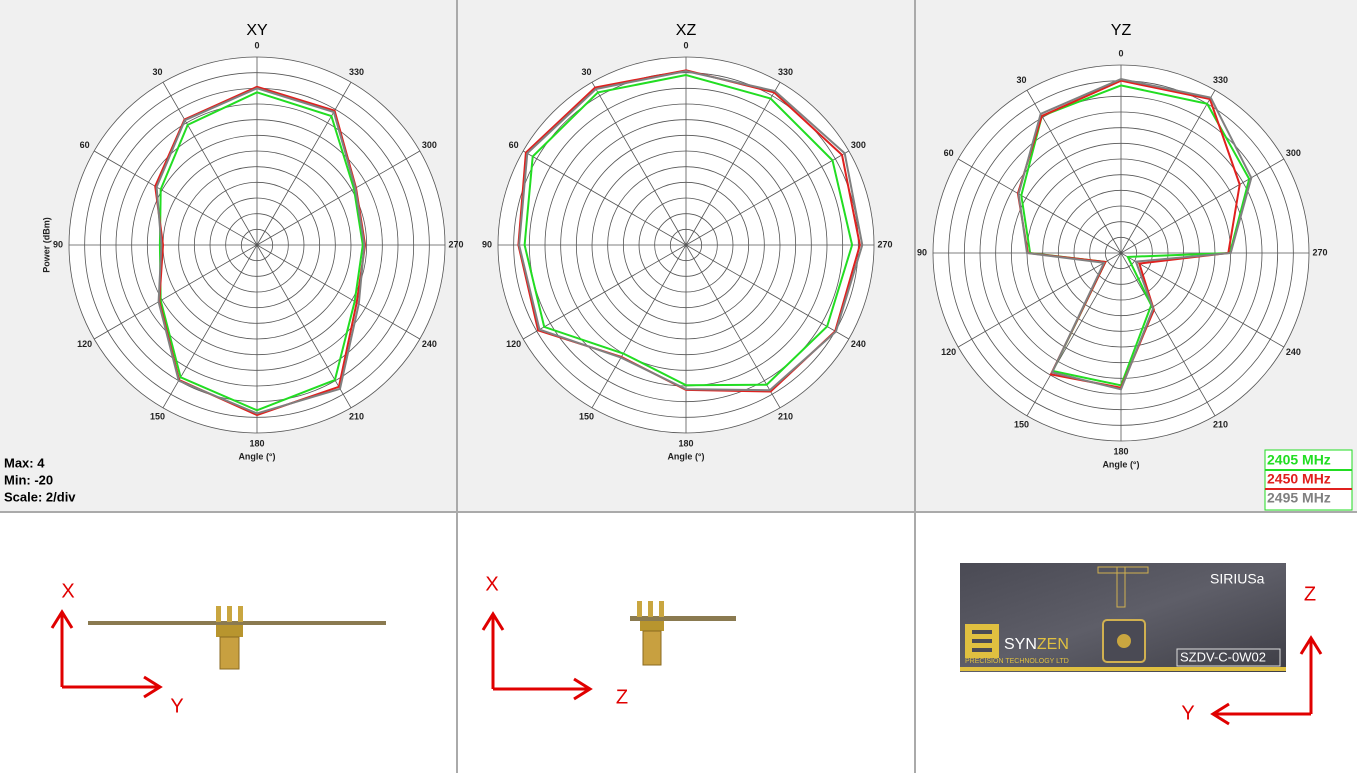 Image resolution: width=1357 pixels, height=773 pixels. Describe the element at coordinates (1053, 644) in the screenshot. I see `brand-part: ZEN` at that location.